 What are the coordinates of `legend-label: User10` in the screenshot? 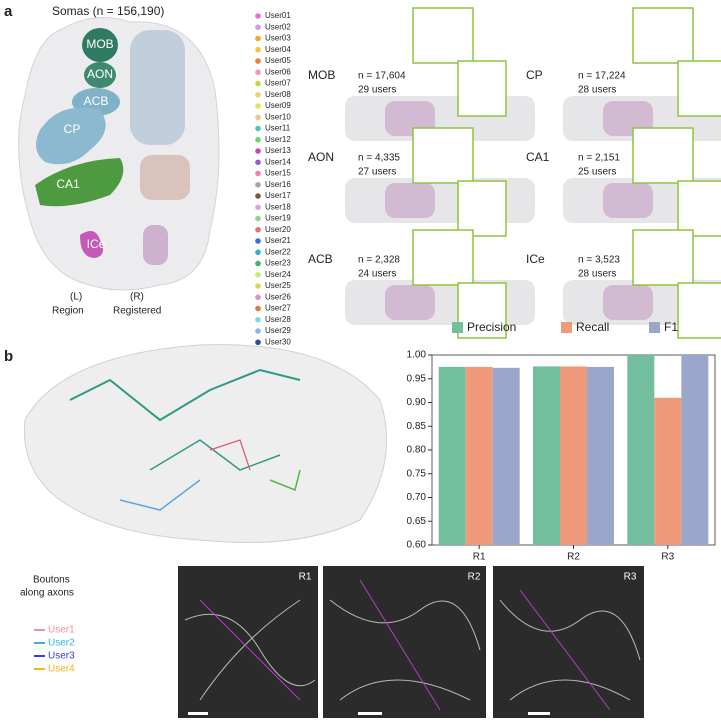 It's located at (278, 116).